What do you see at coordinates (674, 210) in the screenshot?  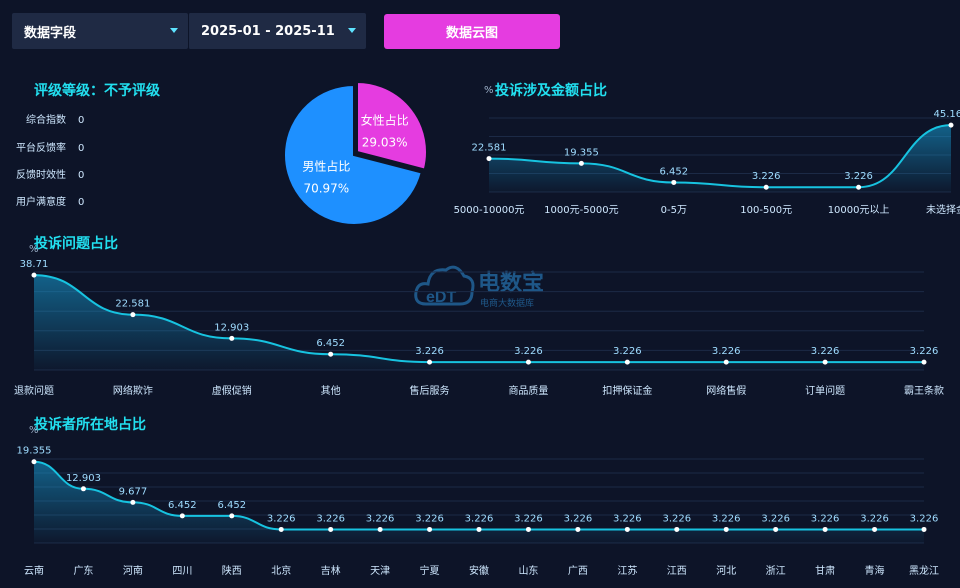 I see `x-tick-label: 0-5万` at bounding box center [674, 210].